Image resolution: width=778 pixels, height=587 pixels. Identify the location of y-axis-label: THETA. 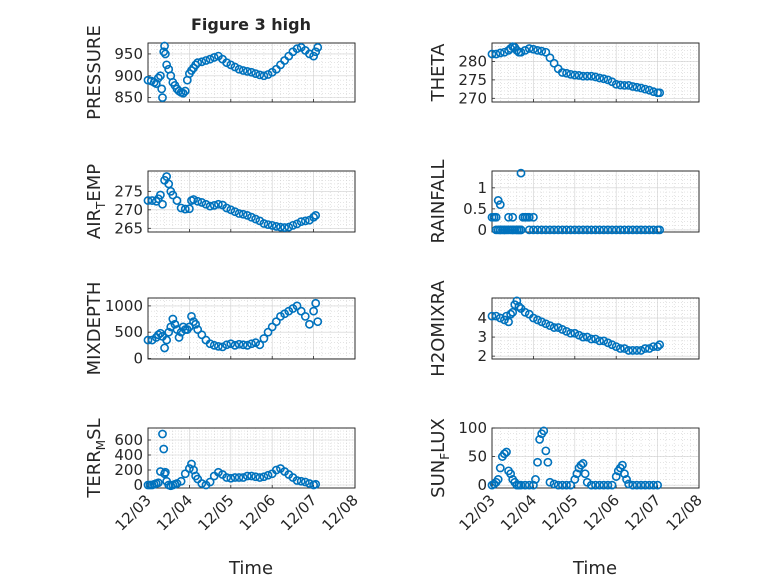
(438, 73).